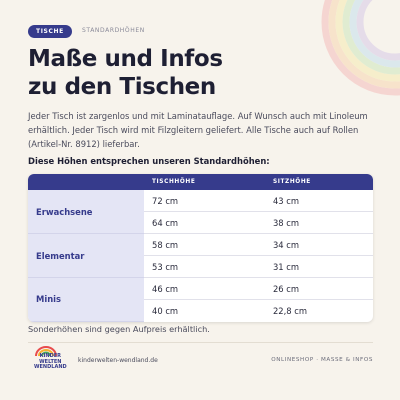 Image resolution: width=400 pixels, height=400 pixels. I want to click on logo-text: KINDER WELTEN WENDLAND, so click(50, 362).